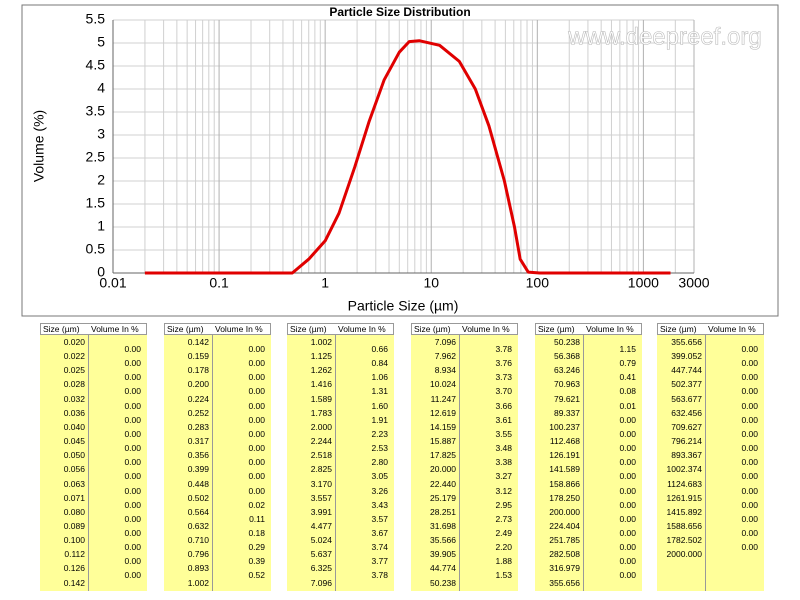 This screenshot has width=800, height=600. Describe the element at coordinates (627, 349) in the screenshot. I see `volume-cell: 1.15` at that location.